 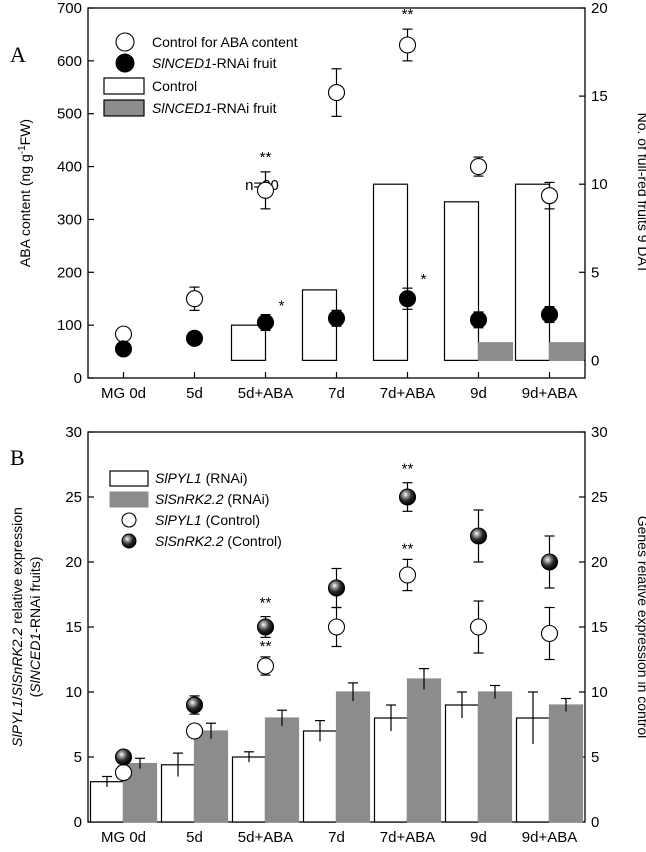 I want to click on legend-label-italic: SlNCED1, so click(x=182, y=63).